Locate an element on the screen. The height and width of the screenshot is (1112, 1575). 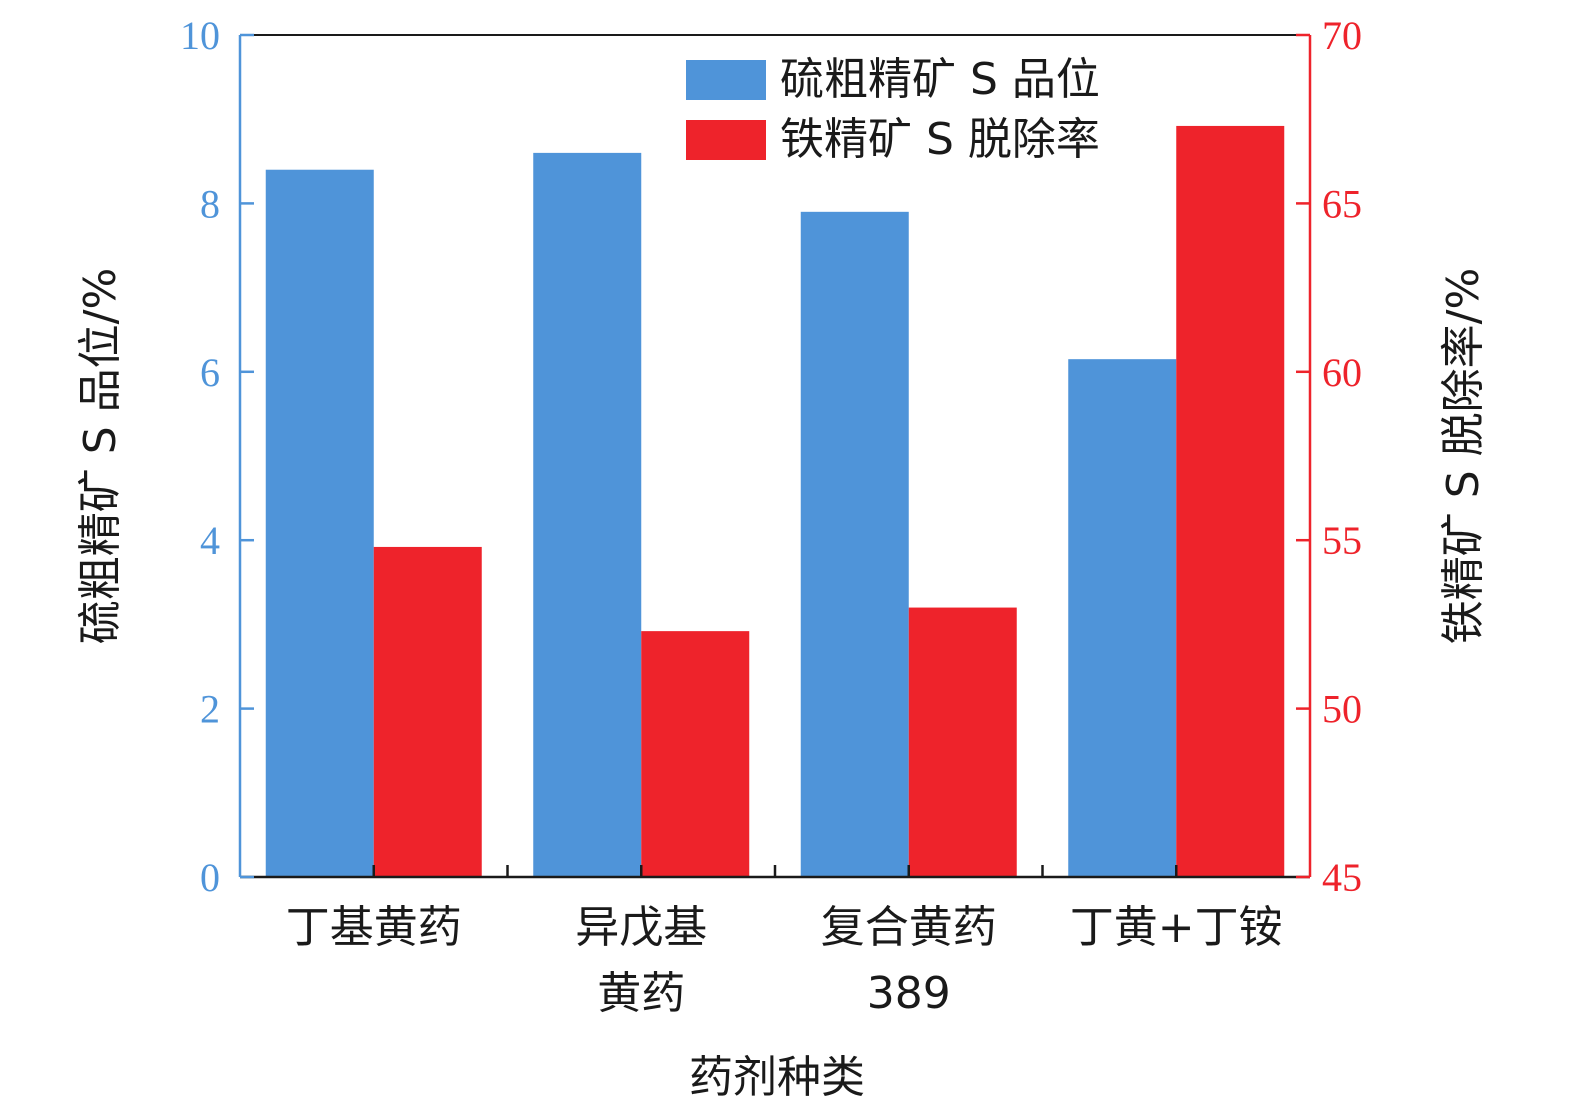
right-y-tick-label: 50 is located at coordinates (1342, 709).